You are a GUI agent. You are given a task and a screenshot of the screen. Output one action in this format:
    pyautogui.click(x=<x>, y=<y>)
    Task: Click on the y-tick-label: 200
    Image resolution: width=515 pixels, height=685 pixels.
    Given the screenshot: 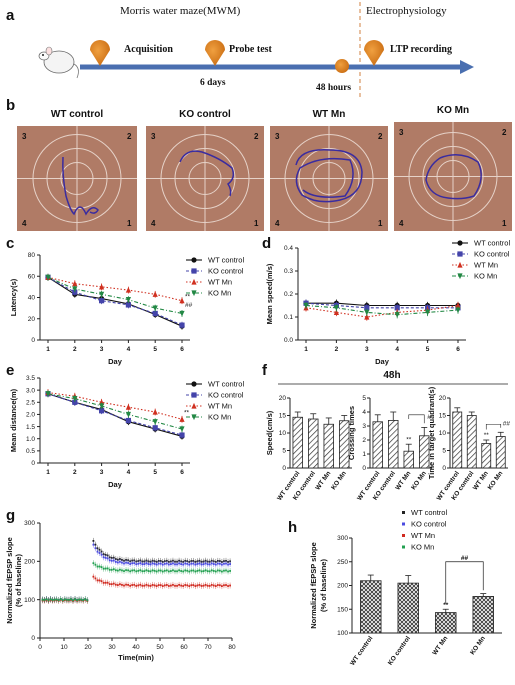 What is the action you would take?
    pyautogui.click(x=342, y=586)
    